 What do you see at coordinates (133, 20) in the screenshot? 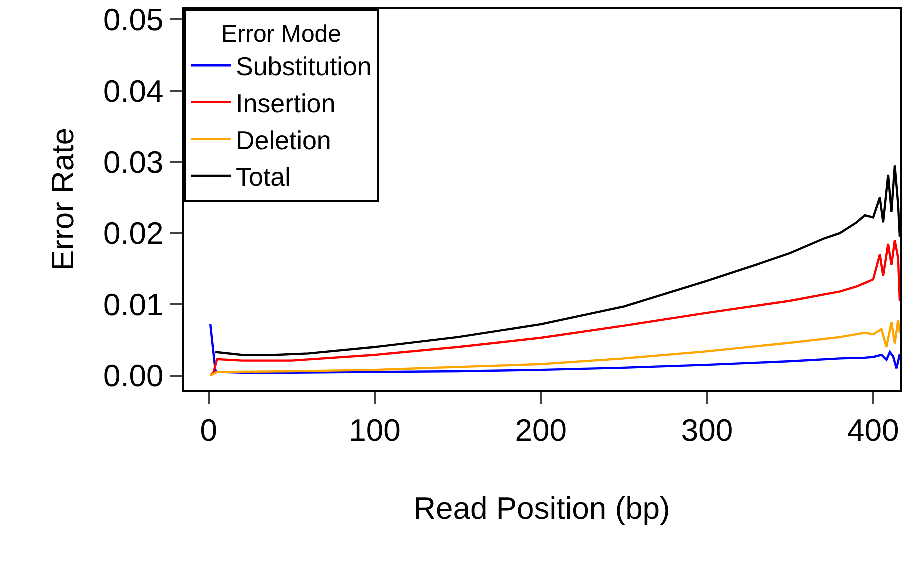
I see `y-tick-label: 0.05` at bounding box center [133, 20].